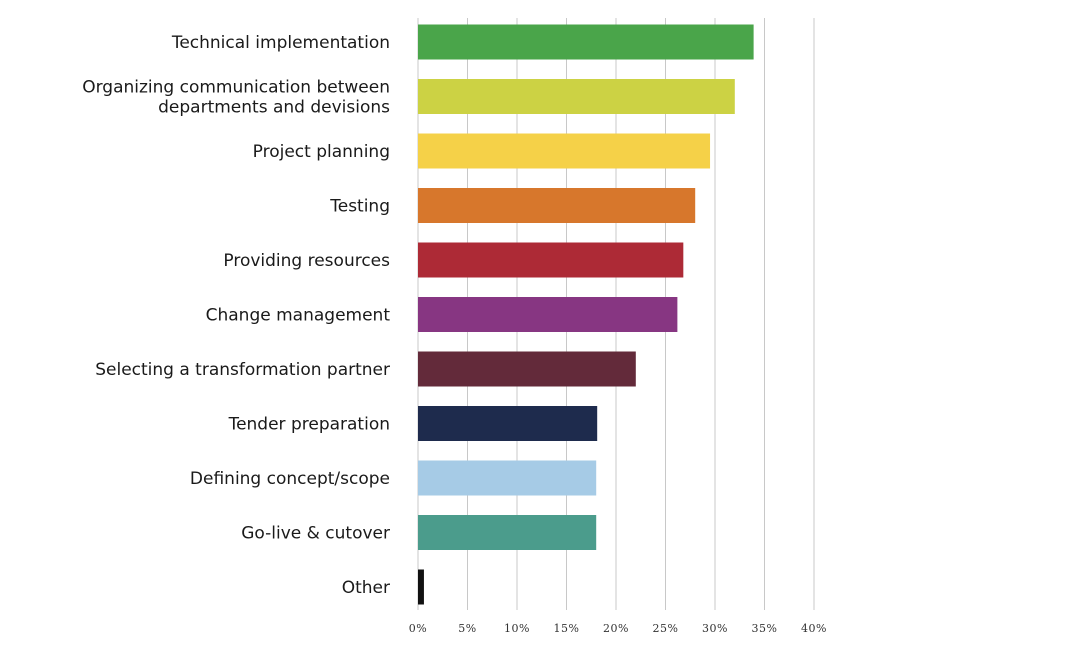  I want to click on category-label: Providing resources, so click(306, 261).